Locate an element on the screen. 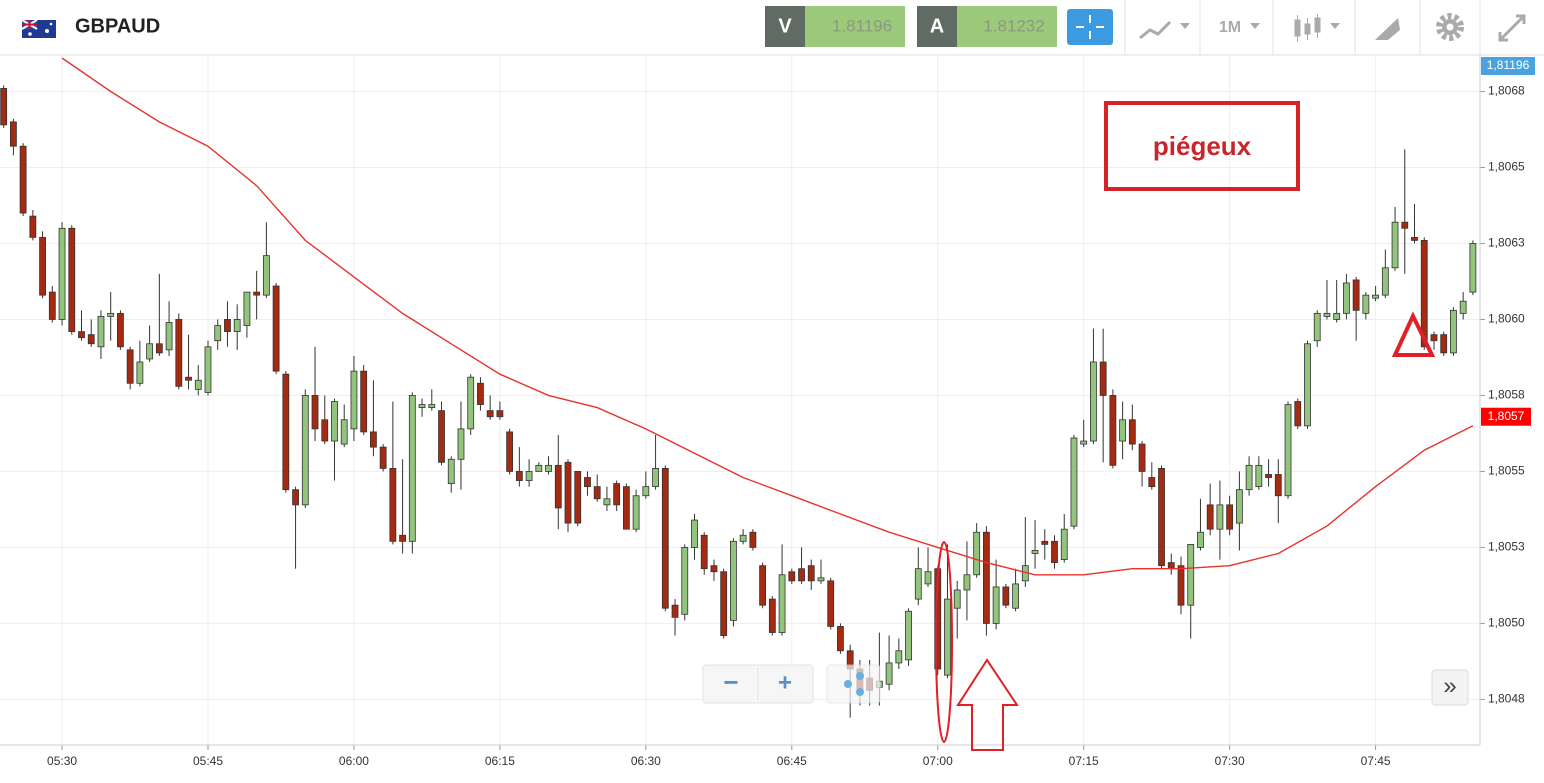 The height and width of the screenshot is (783, 1544). crosshair-button is located at coordinates (1090, 27).